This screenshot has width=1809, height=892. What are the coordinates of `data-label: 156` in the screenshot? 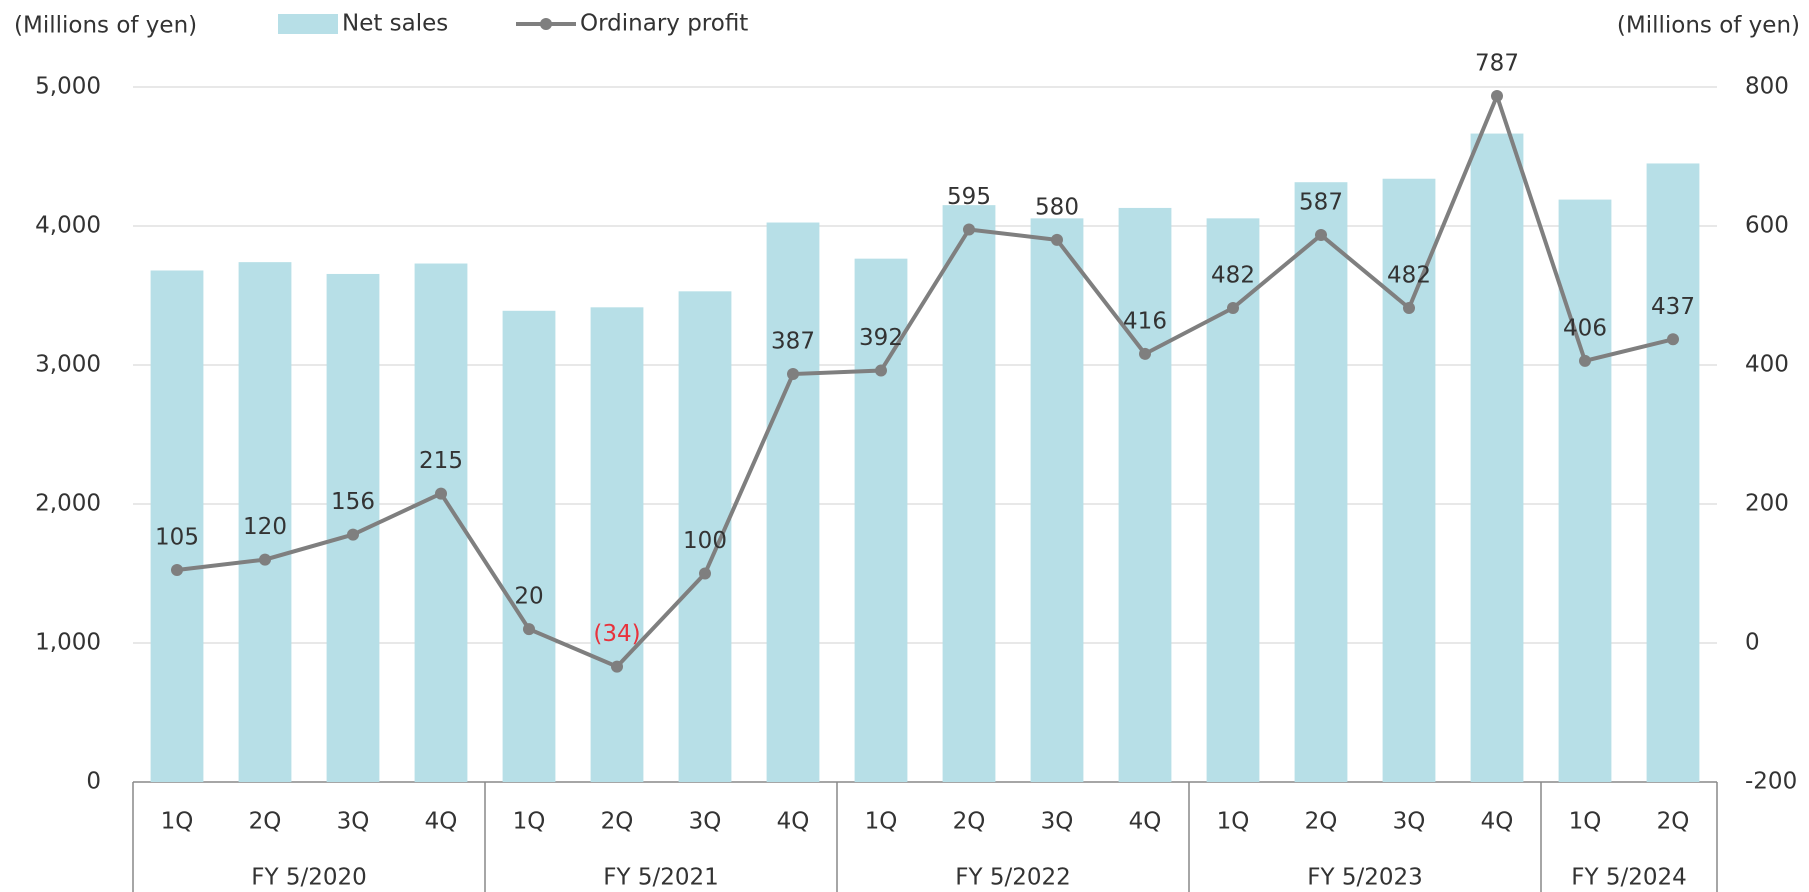 It's located at (353, 502).